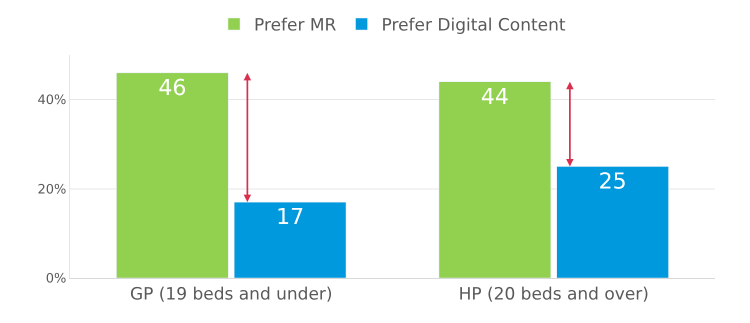  What do you see at coordinates (290, 217) in the screenshot?
I see `data-label: 17` at bounding box center [290, 217].